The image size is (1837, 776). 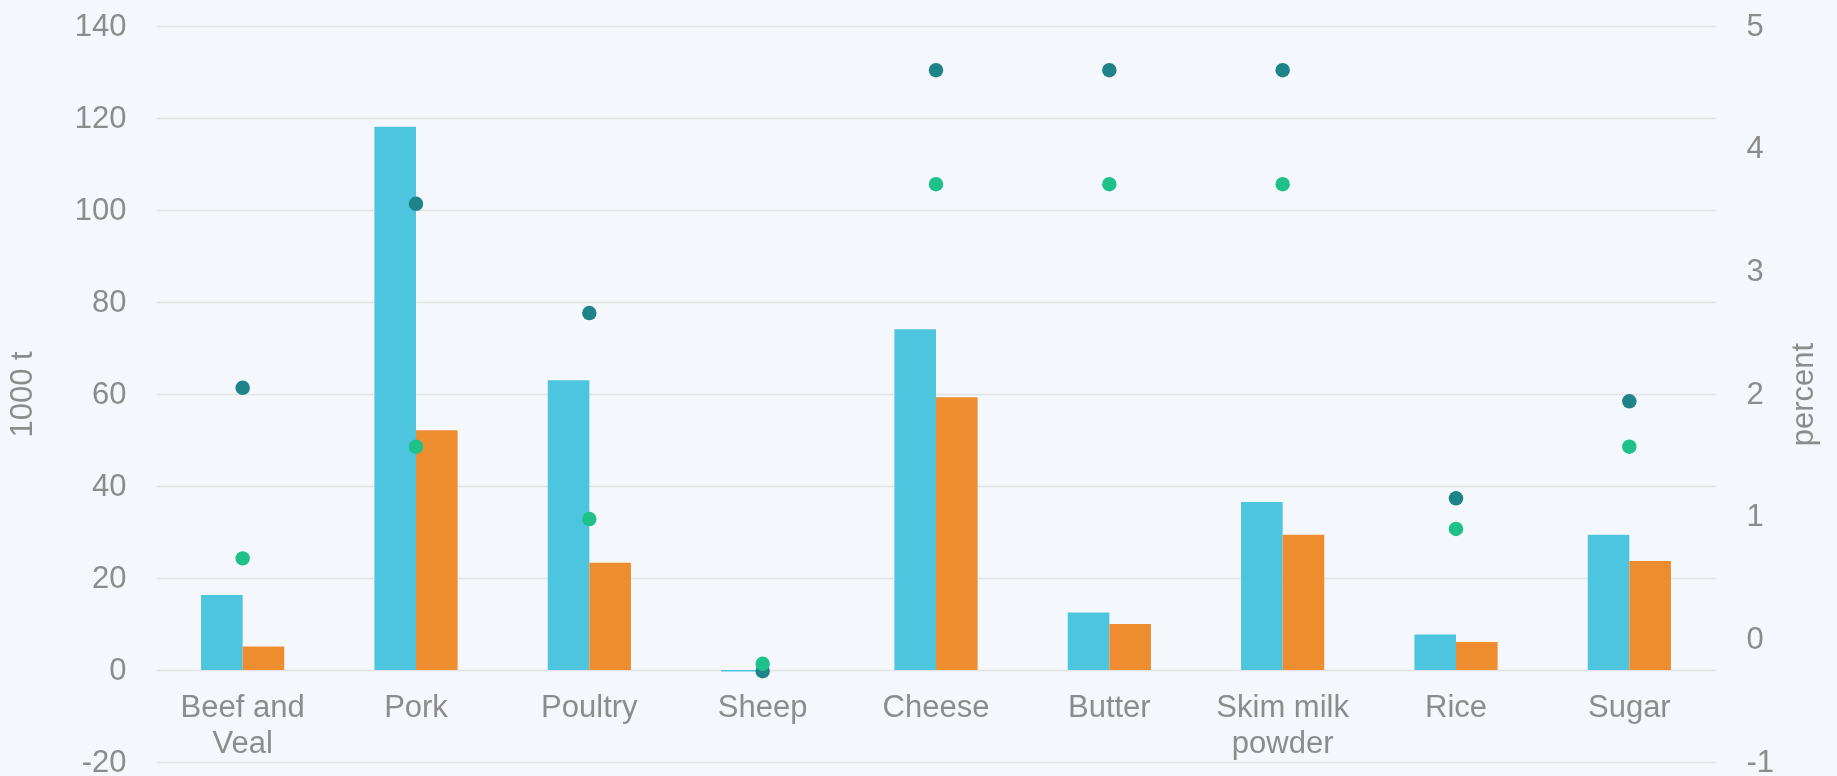 I want to click on y-tick-label: 0, so click(x=118, y=669).